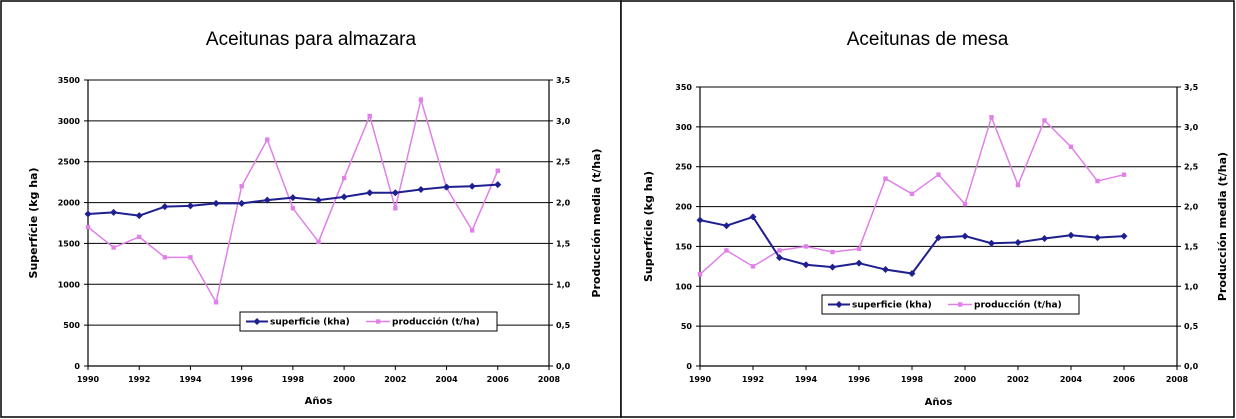 Image resolution: width=1236 pixels, height=419 pixels. What do you see at coordinates (1177, 379) in the screenshot?
I see `x-tick-label: 2008` at bounding box center [1177, 379].